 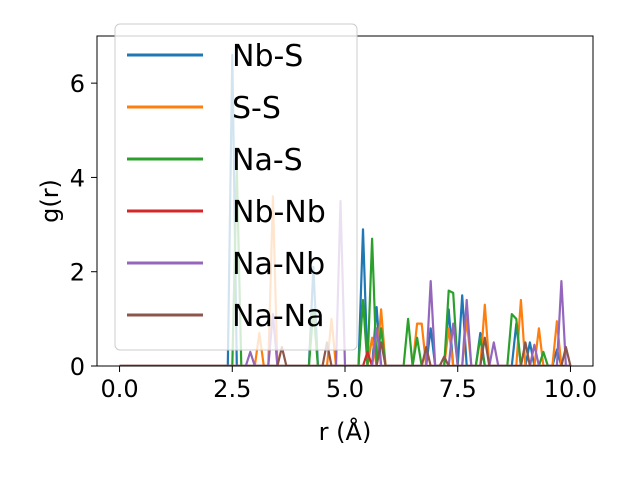 I want to click on legend-label: Nb-S, so click(x=267, y=56).